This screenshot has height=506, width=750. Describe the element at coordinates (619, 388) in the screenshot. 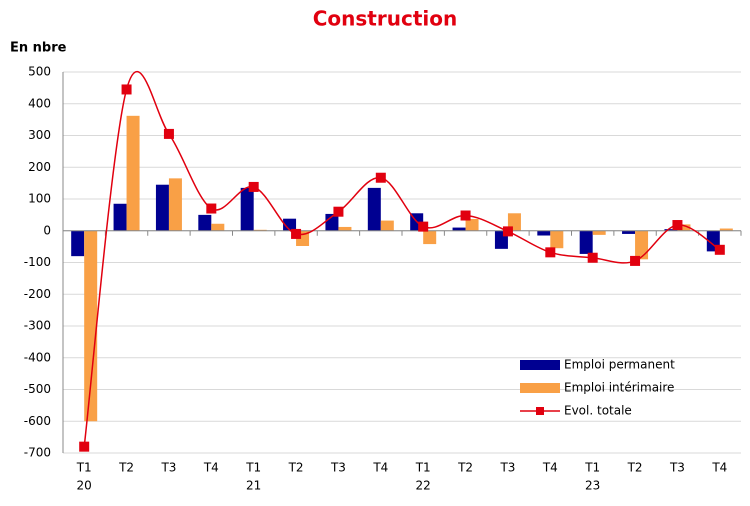

I see `legend-label: Emploi intérimaire` at that location.